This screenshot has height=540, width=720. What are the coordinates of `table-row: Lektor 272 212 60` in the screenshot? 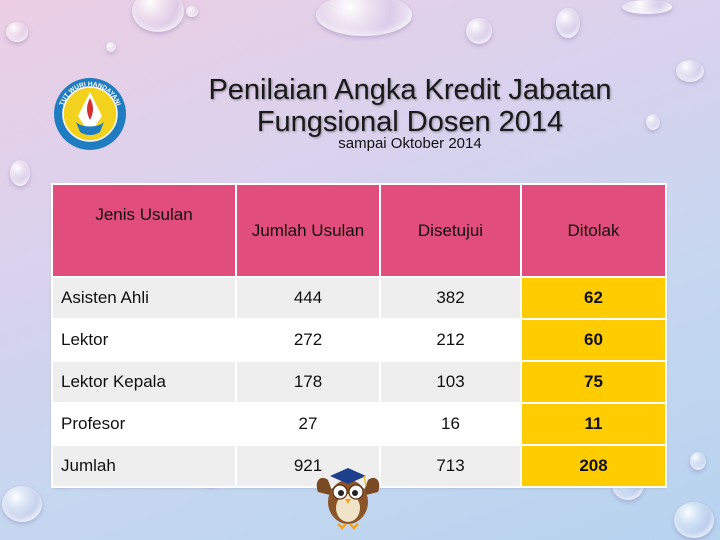 It's located at (359, 339).